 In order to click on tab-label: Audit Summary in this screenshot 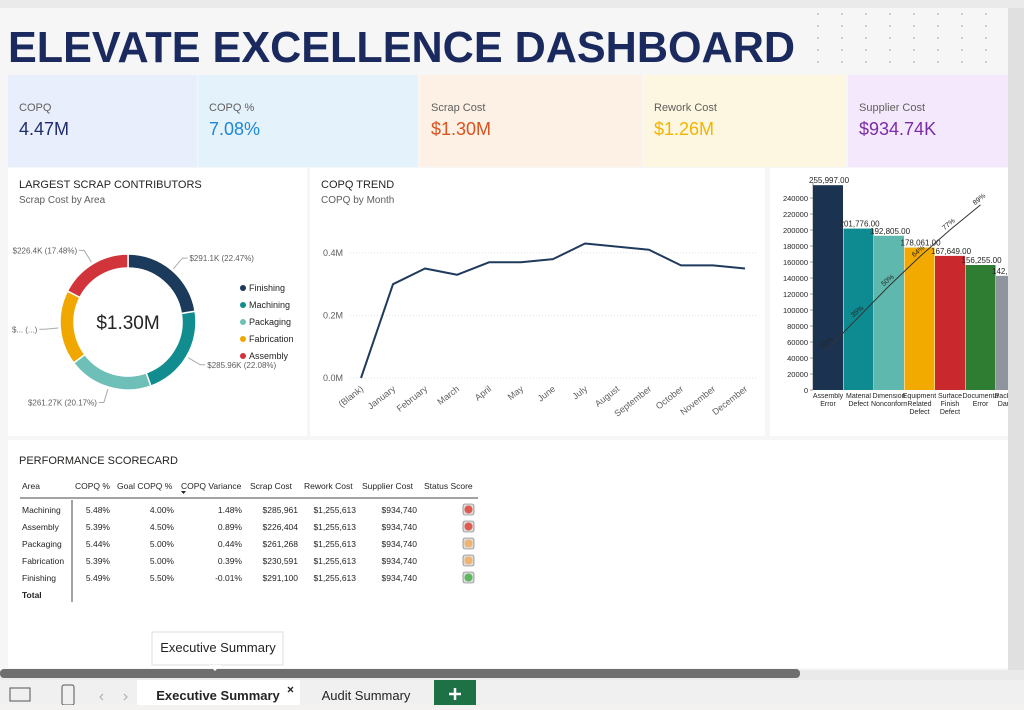, I will do `click(366, 695)`.